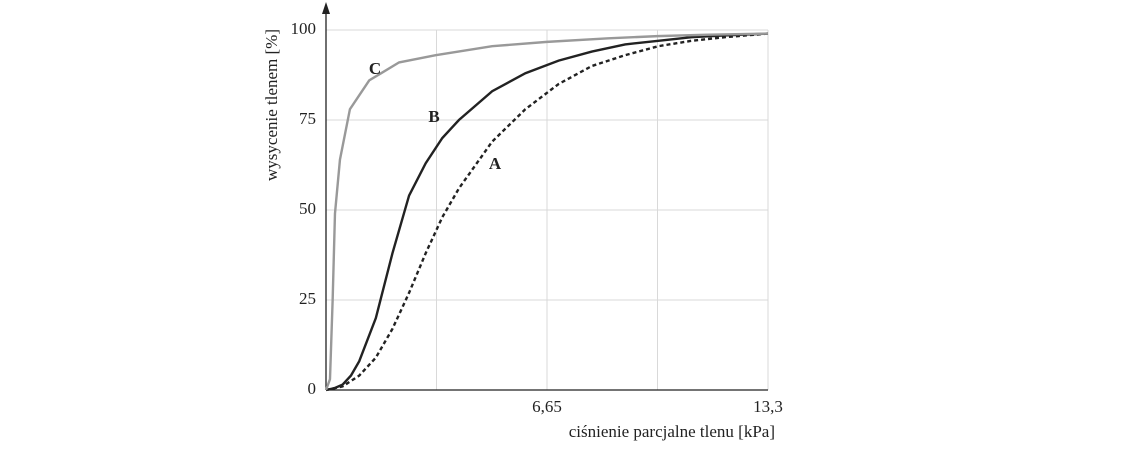 This screenshot has width=1146, height=460. Describe the element at coordinates (326, 8) in the screenshot. I see `y-axis-arrow` at that location.